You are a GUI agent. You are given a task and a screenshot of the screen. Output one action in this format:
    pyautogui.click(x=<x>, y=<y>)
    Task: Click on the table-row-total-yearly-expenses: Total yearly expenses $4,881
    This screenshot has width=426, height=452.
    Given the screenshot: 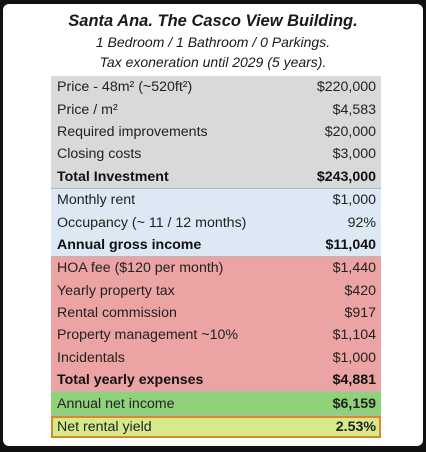 What is the action you would take?
    pyautogui.click(x=216, y=380)
    